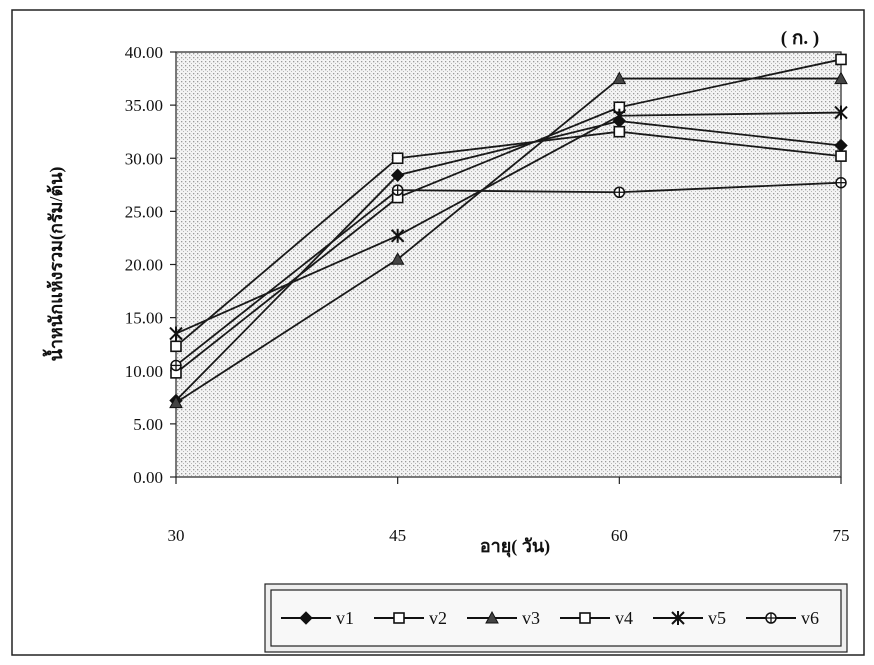 The image size is (874, 665). I want to click on legend-label: v1, so click(345, 618).